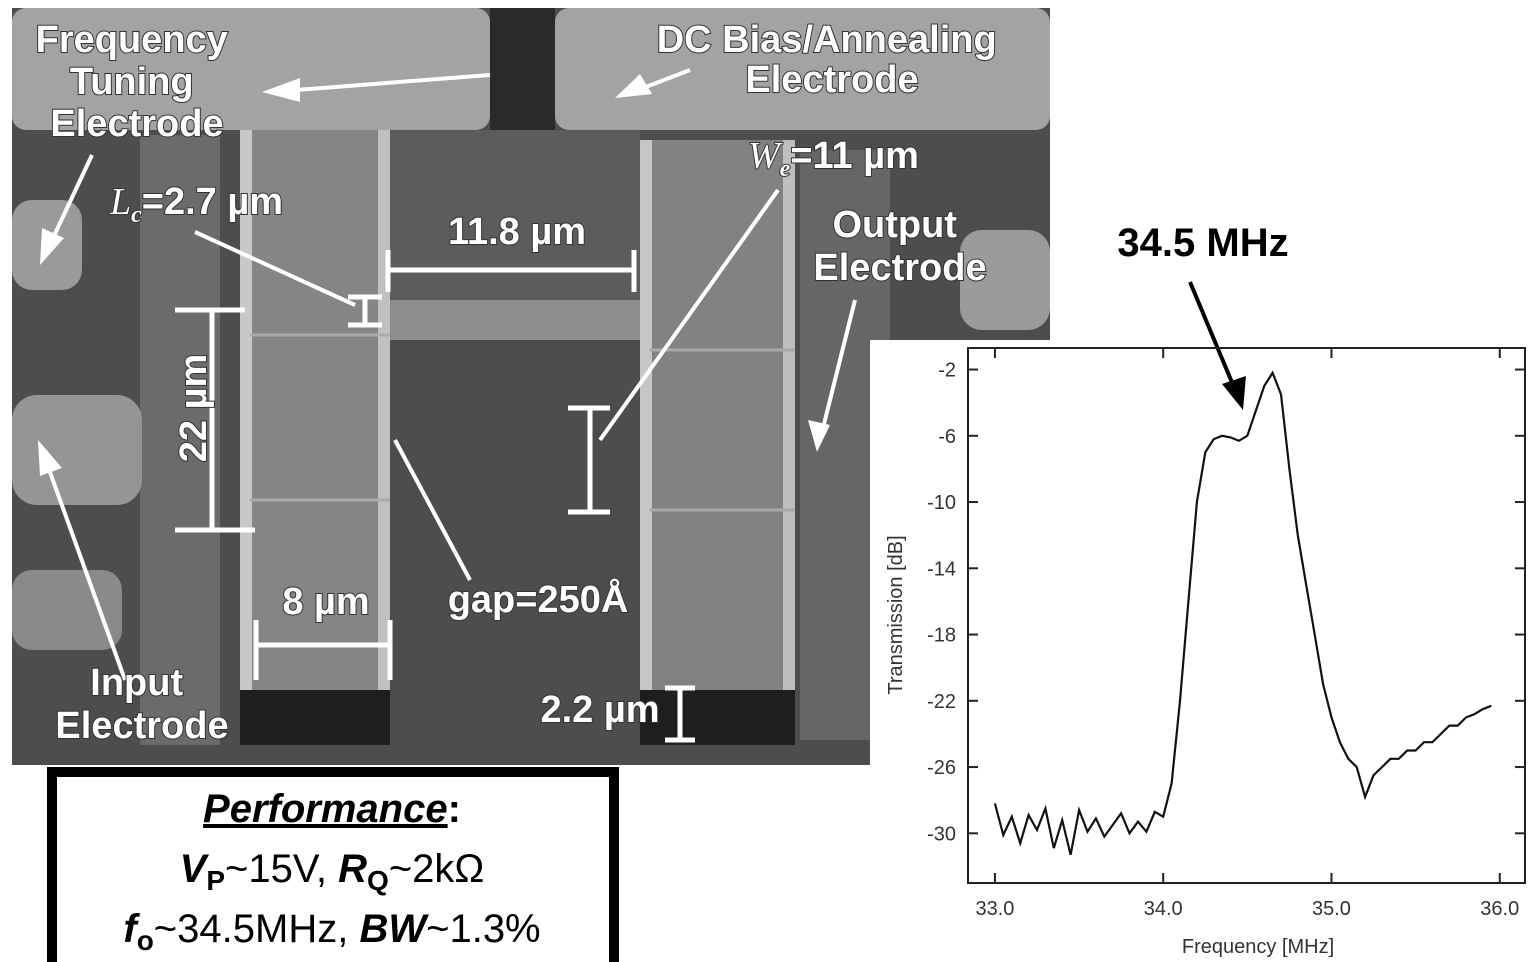 The image size is (1534, 962). What do you see at coordinates (994, 909) in the screenshot?
I see `x-tick-label: 33.0` at bounding box center [994, 909].